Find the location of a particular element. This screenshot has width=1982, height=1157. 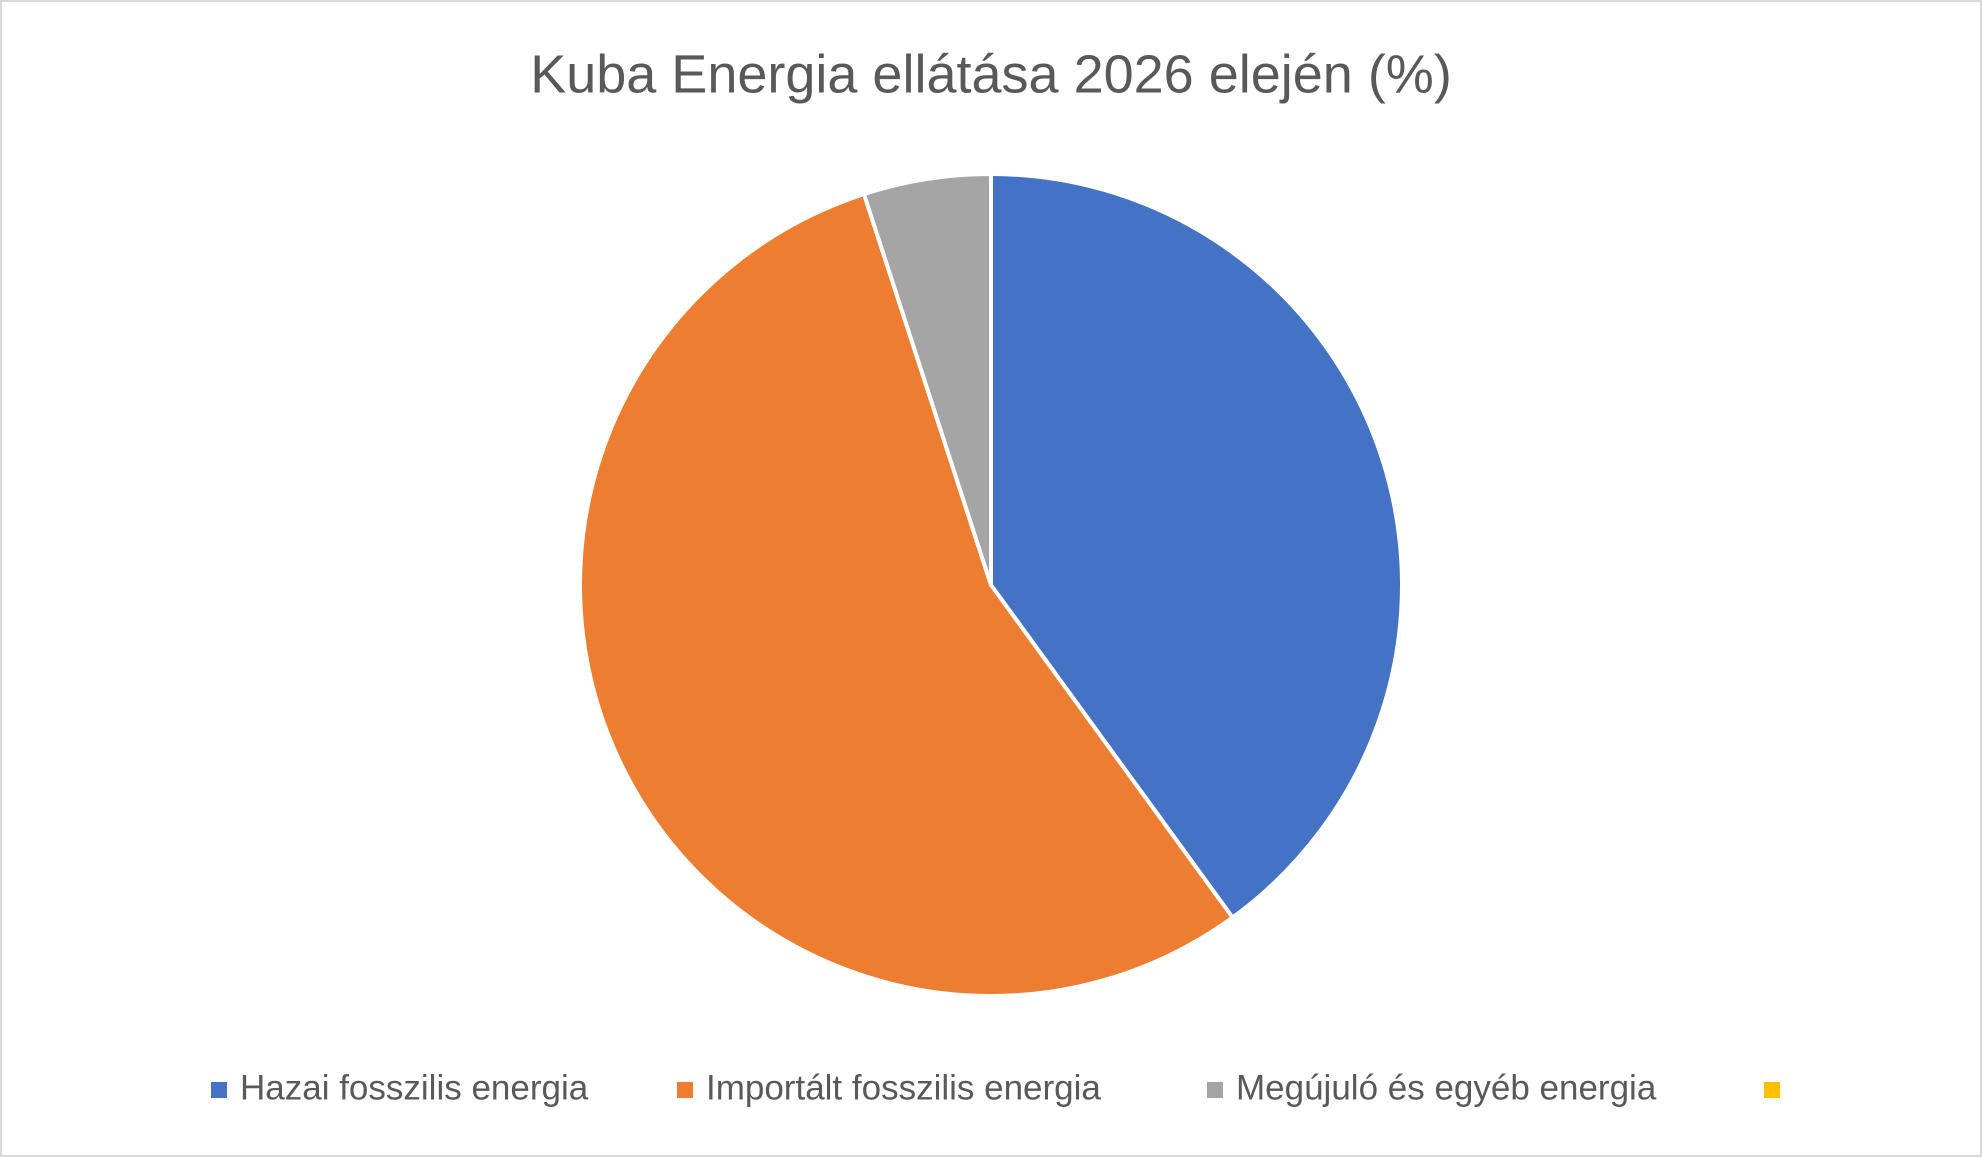

legend-label: Hazai fosszilis energia is located at coordinates (414, 1087).